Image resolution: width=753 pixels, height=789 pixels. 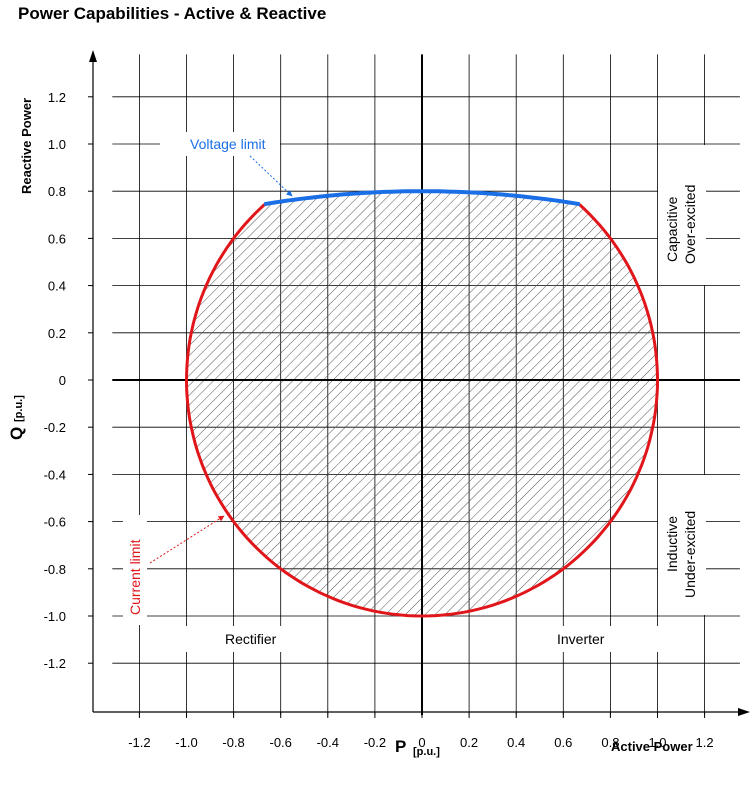 What do you see at coordinates (26, 146) in the screenshot?
I see `y-axis-secondary-label: Reactive Power` at bounding box center [26, 146].